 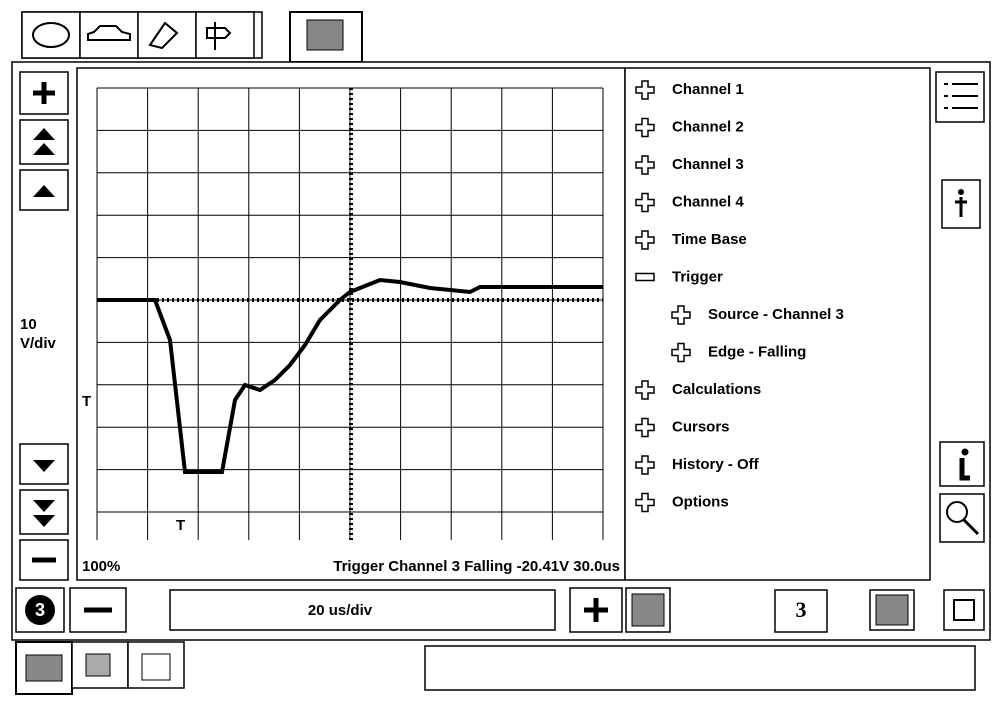 What do you see at coordinates (708, 126) in the screenshot?
I see `tree-label: Channel 2` at bounding box center [708, 126].